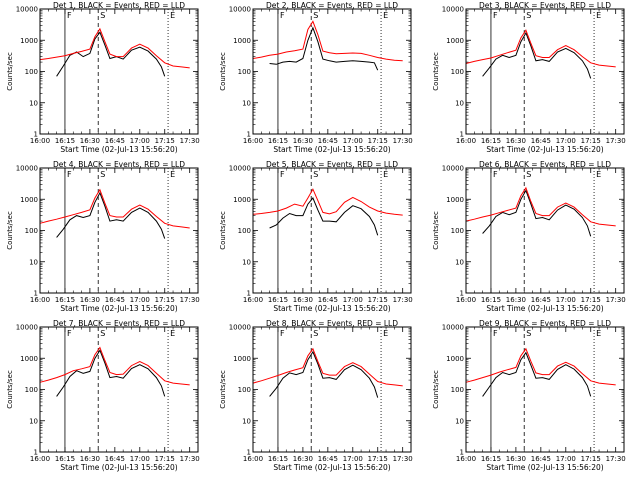 The height and width of the screenshot is (480, 640). Describe the element at coordinates (119, 323) in the screenshot. I see `panel-title: Det 7, BLACK = Events, RED = LLD` at that location.